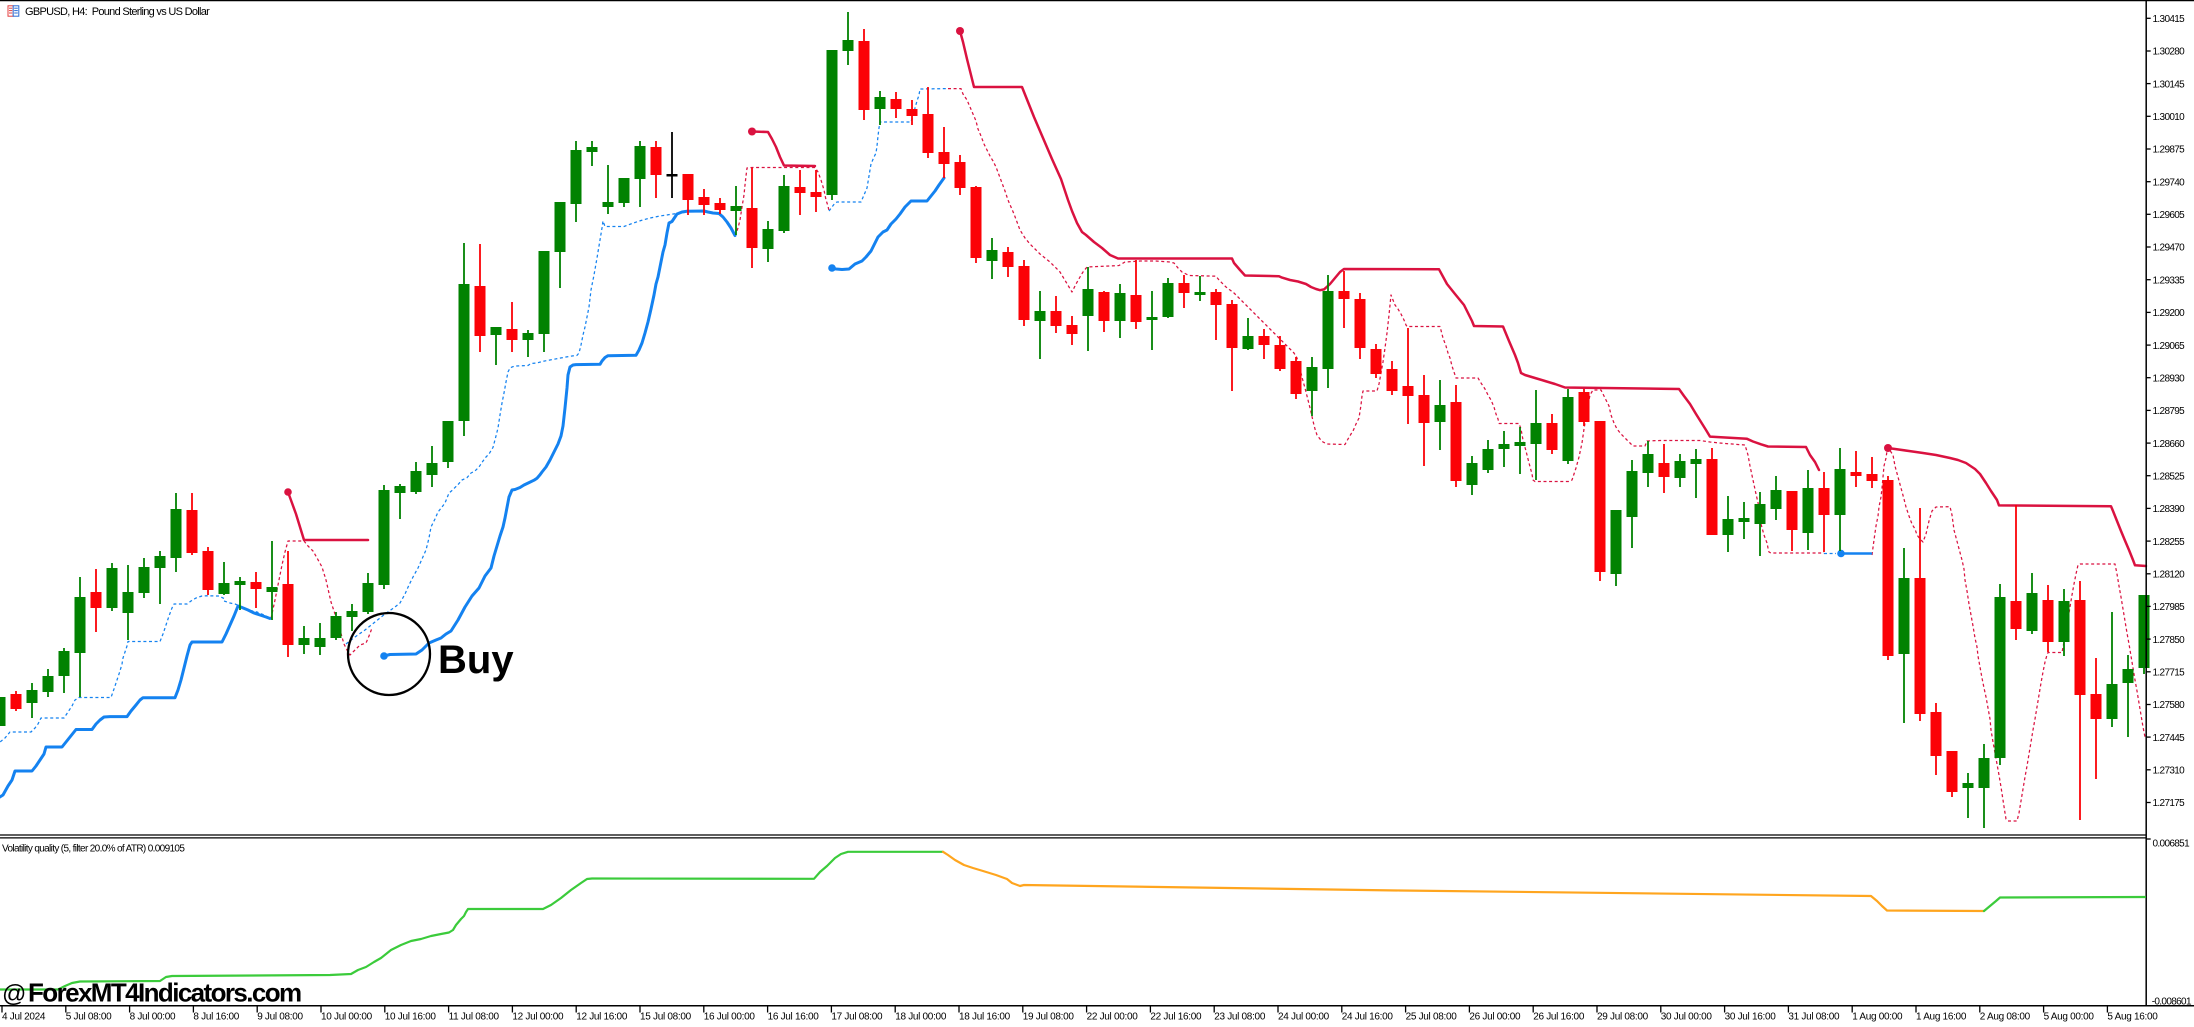 This screenshot has height=1027, width=2194. What do you see at coordinates (117, 12) in the screenshot?
I see `svg-text:GBPUSD, H4: Pound Sterling vs: GBPUSD, H4: Pound Sterling vs US Dollar` at bounding box center [117, 12].